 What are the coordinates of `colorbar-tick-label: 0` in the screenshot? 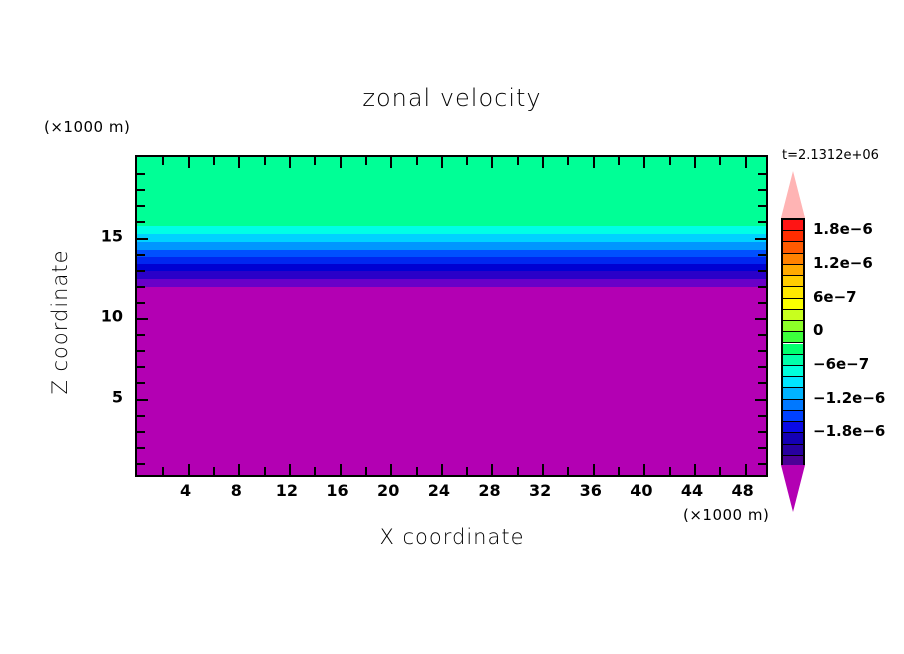 It's located at (818, 330).